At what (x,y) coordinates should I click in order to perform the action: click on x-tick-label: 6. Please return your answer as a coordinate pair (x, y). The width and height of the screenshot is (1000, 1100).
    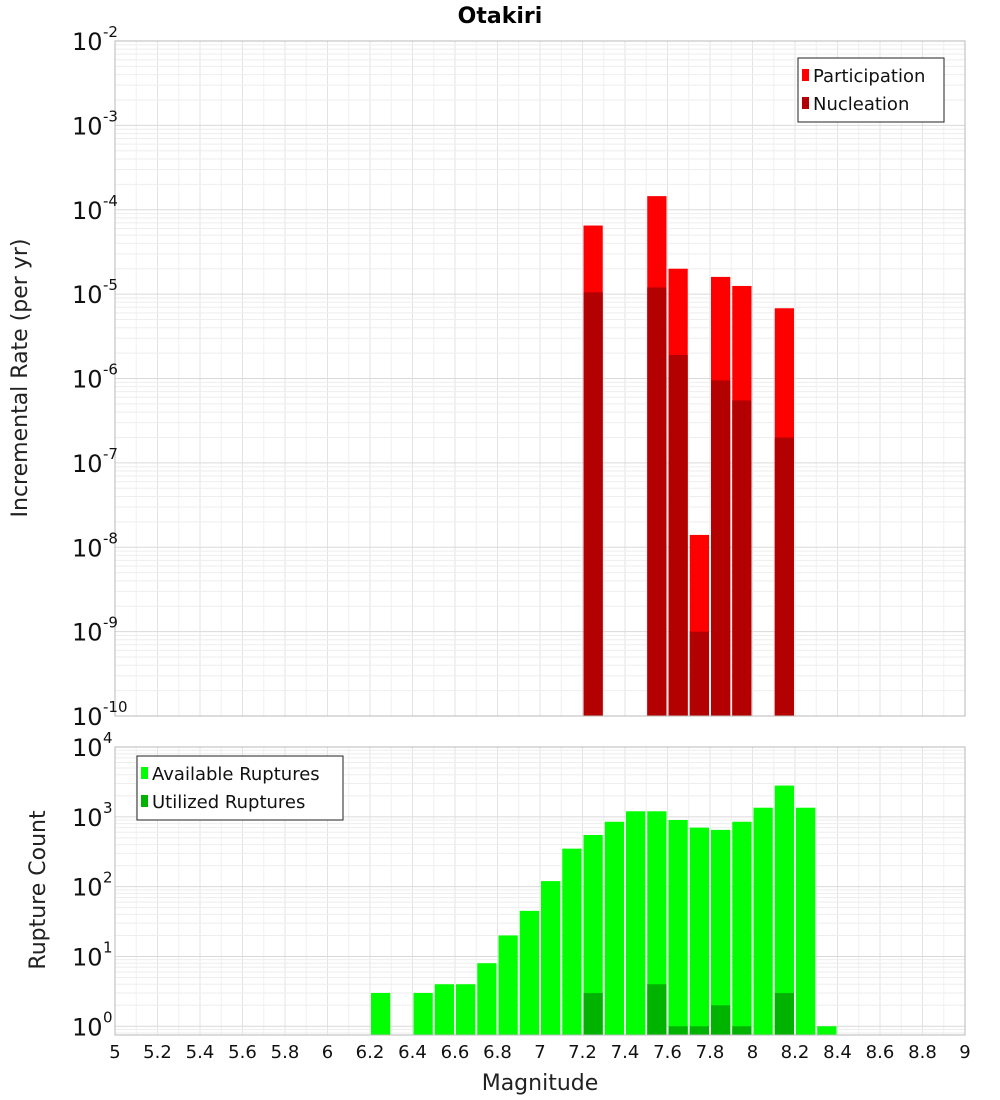
    Looking at the image, I should click on (327, 1052).